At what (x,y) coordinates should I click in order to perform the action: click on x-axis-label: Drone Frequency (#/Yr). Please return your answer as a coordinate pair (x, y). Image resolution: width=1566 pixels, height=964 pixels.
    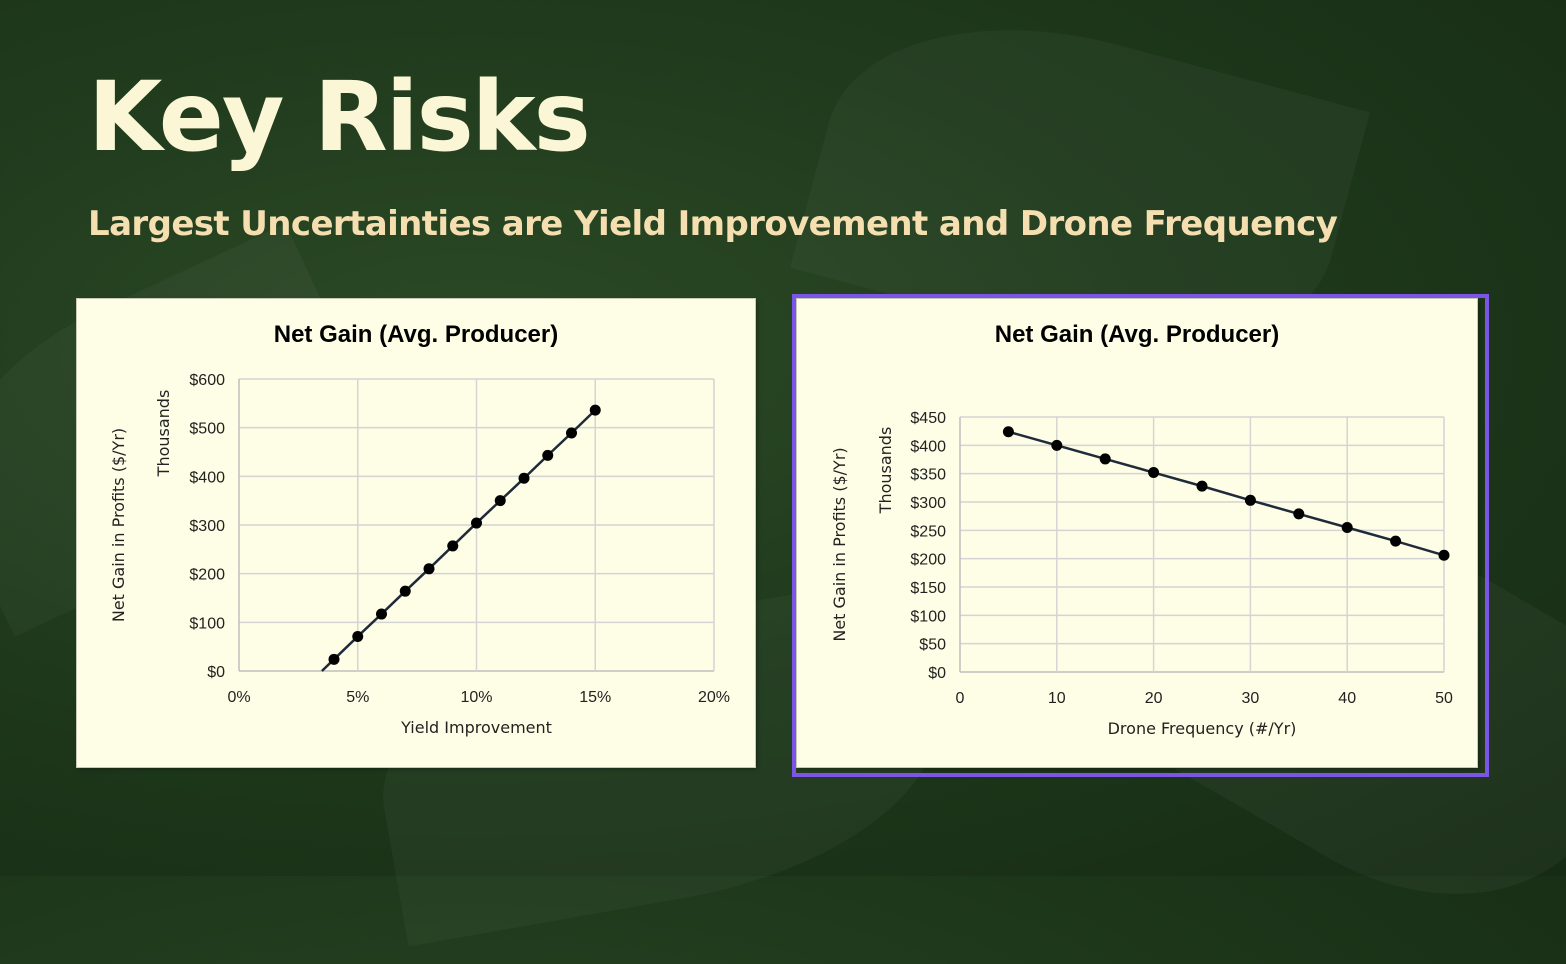
    Looking at the image, I should click on (1202, 728).